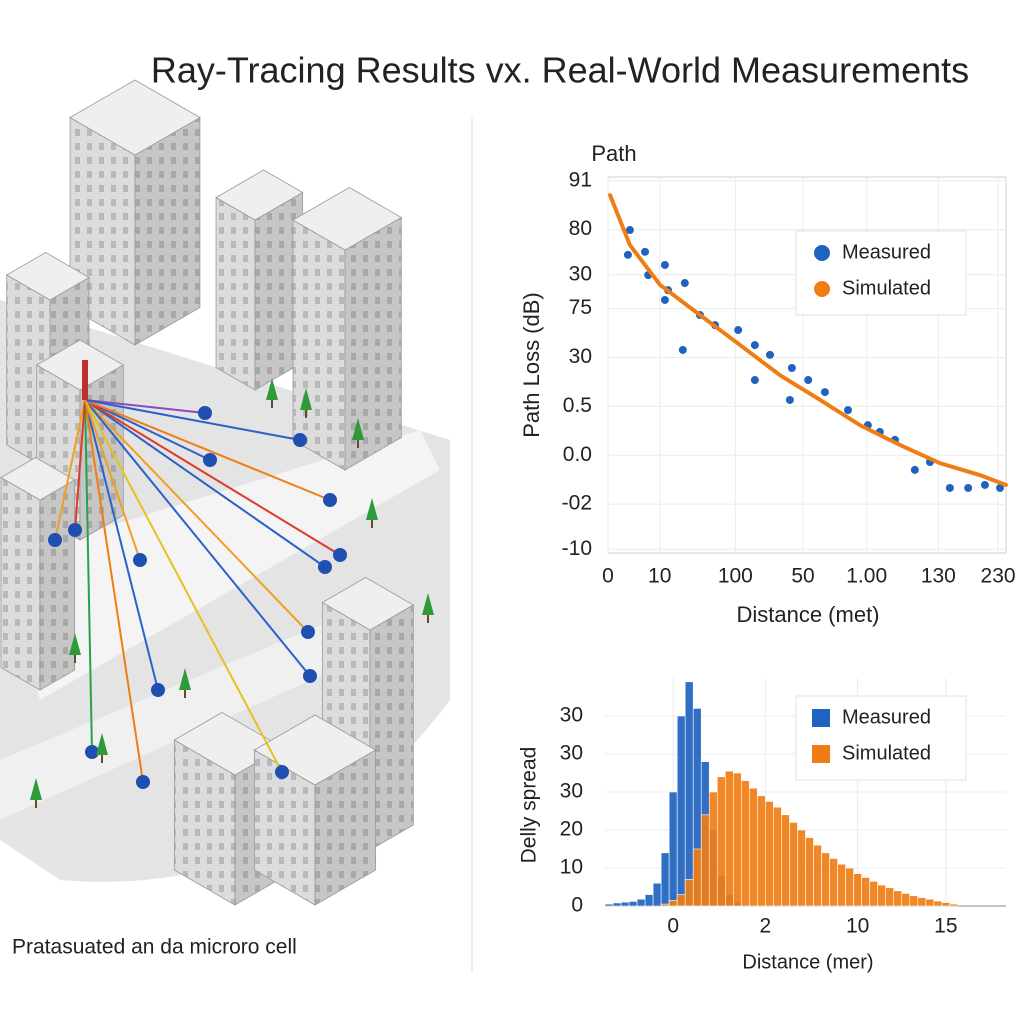 The image size is (1024, 1029). Describe the element at coordinates (577, 454) in the screenshot. I see `y-tick-label: 0.0` at that location.